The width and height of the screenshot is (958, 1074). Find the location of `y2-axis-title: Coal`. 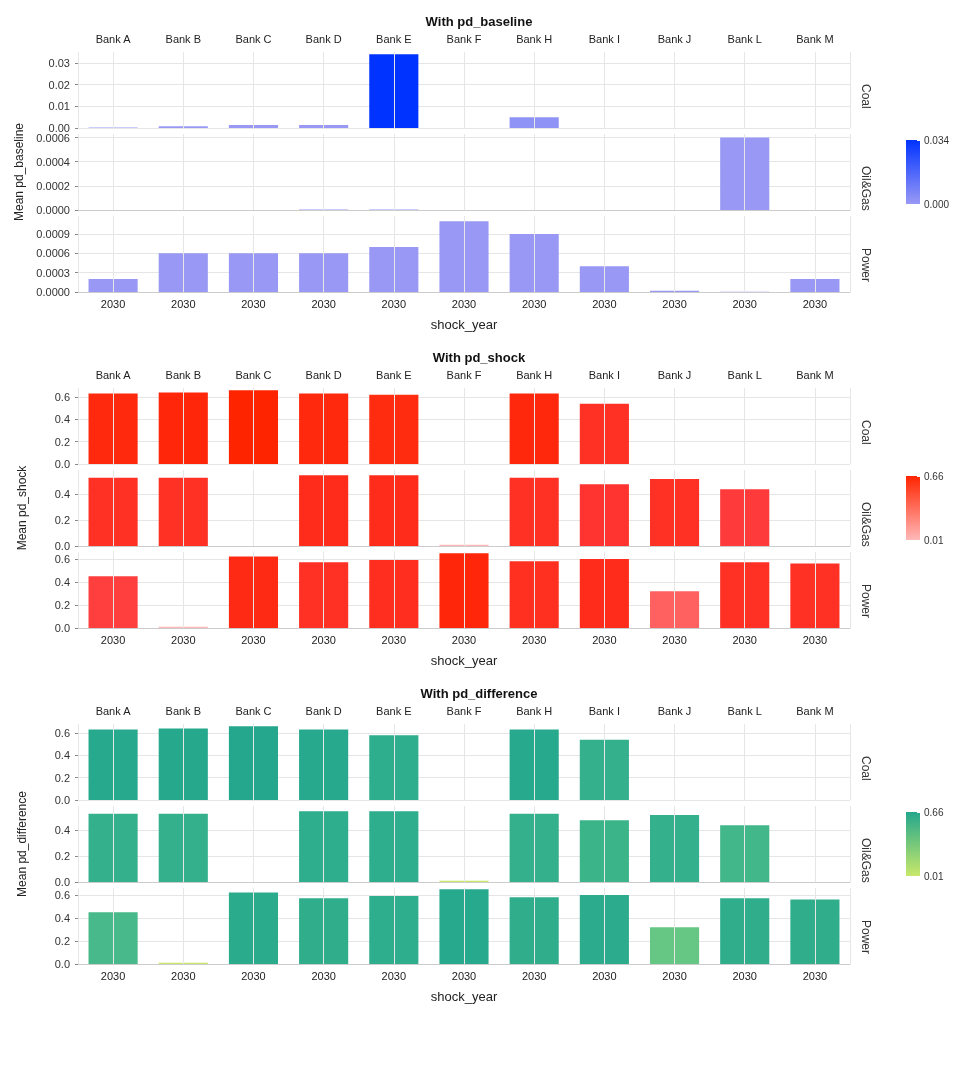

y2-axis-title: Coal is located at coordinates (866, 96).